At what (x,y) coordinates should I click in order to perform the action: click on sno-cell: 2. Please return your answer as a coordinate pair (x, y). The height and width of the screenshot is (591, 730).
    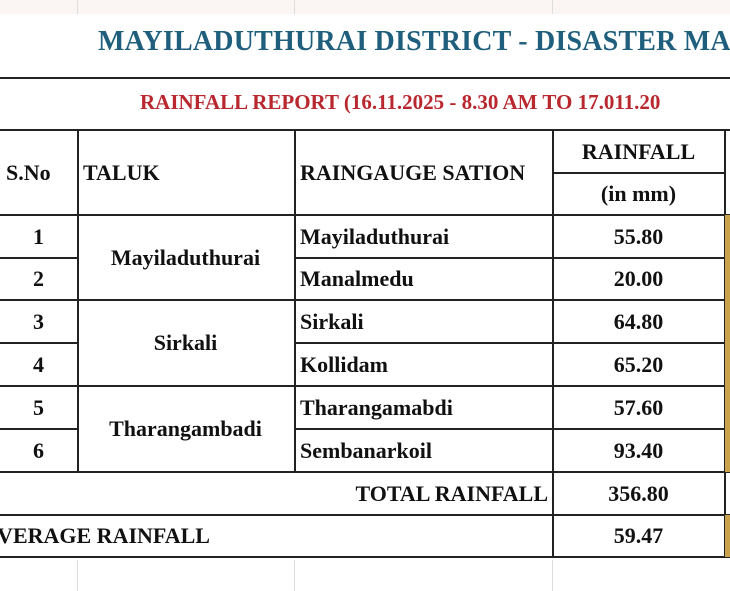
    Looking at the image, I should click on (38, 278).